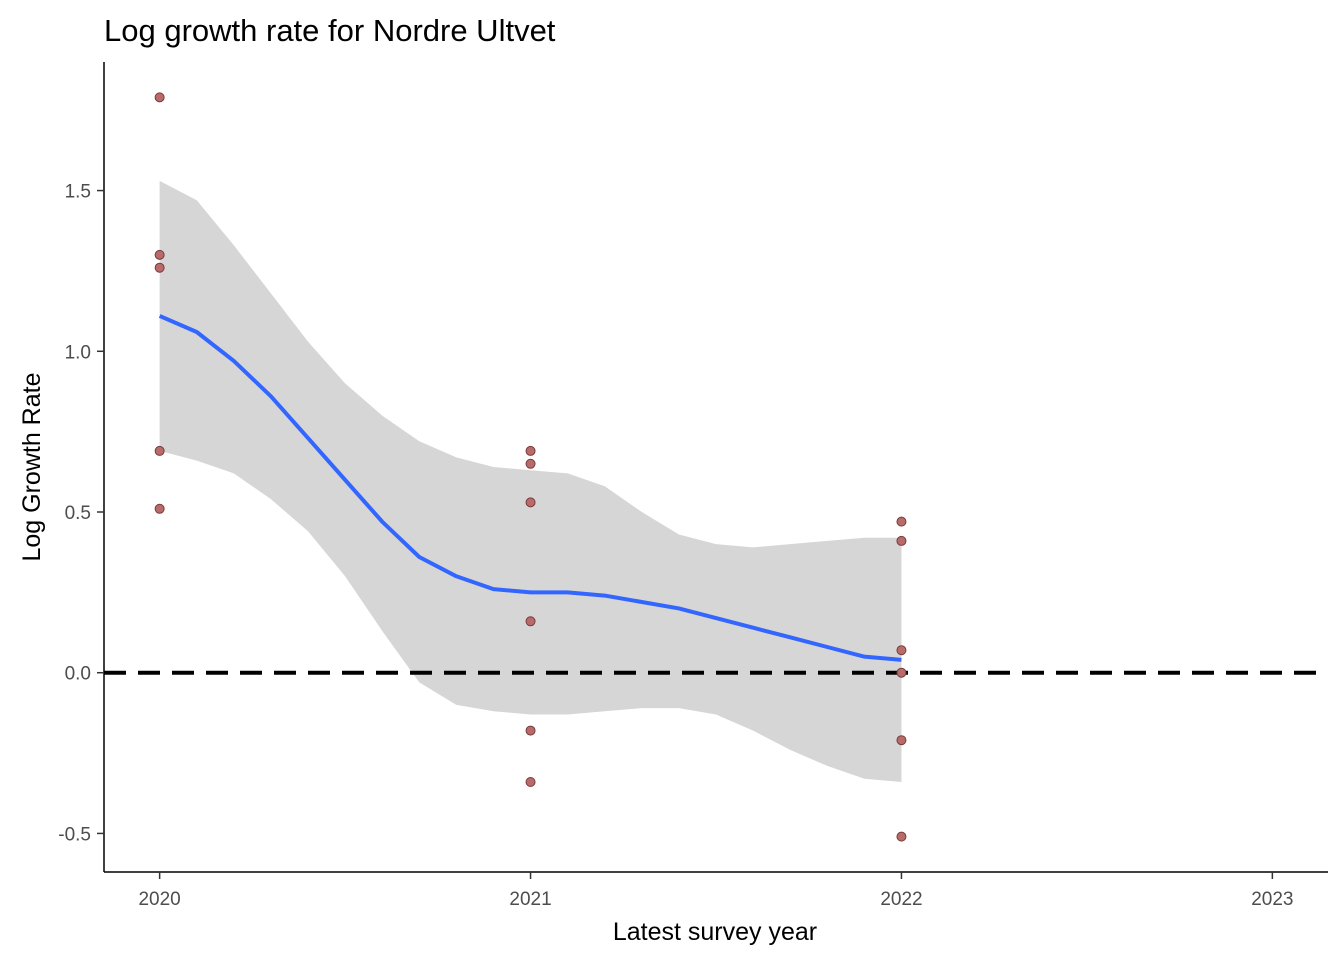 The height and width of the screenshot is (960, 1344). Describe the element at coordinates (530, 899) in the screenshot. I see `x-tick-label: 2021` at that location.